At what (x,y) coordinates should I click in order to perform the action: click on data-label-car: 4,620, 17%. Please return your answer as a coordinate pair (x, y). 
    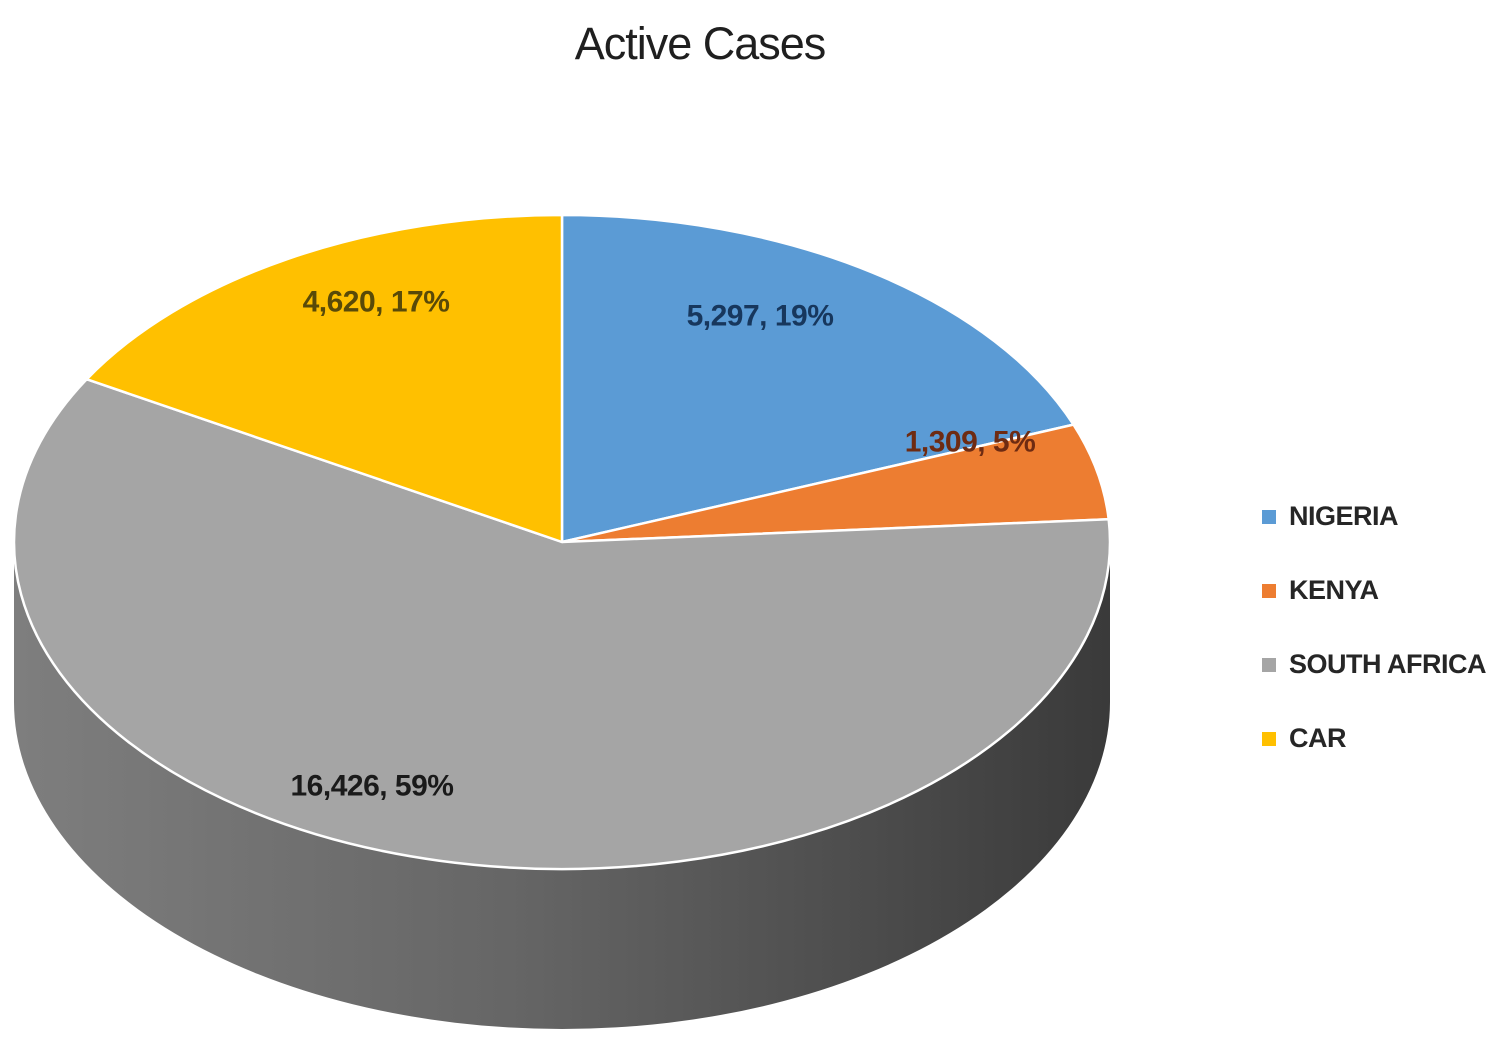
    Looking at the image, I should click on (376, 302).